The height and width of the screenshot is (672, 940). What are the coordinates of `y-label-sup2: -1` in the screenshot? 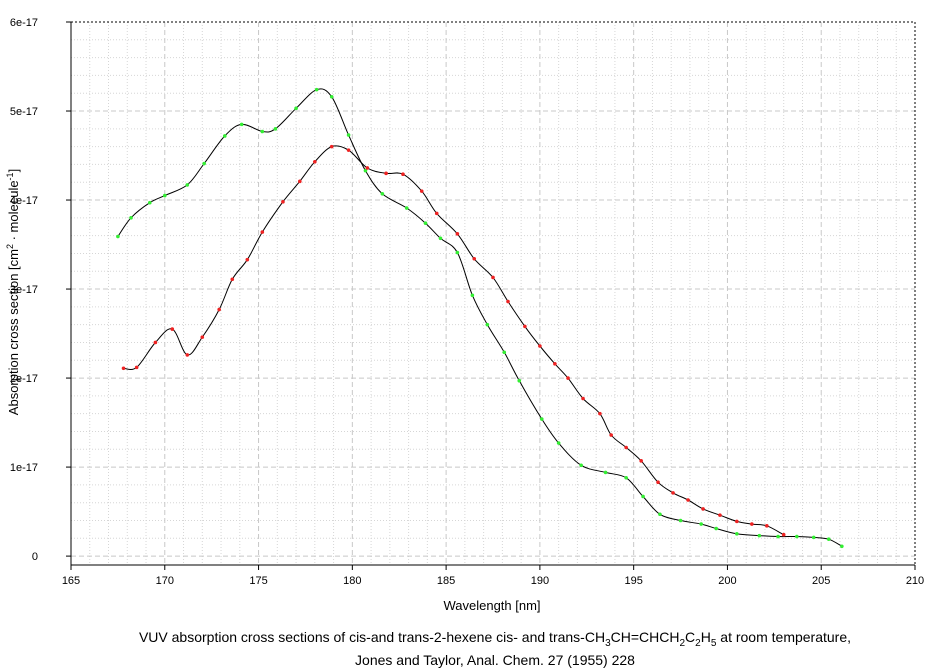 It's located at (10, 176).